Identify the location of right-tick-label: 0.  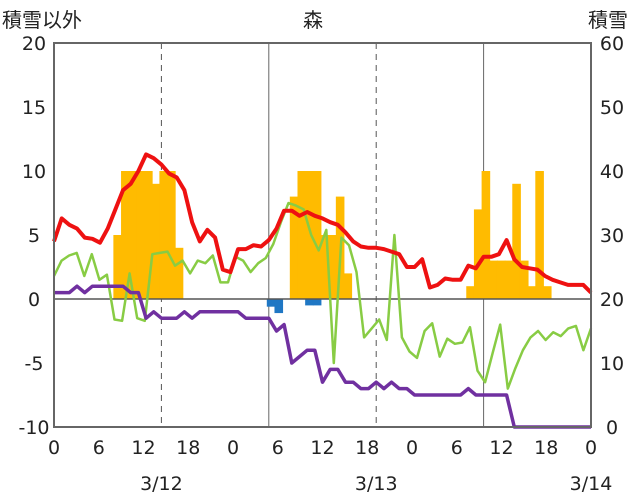
(612, 428).